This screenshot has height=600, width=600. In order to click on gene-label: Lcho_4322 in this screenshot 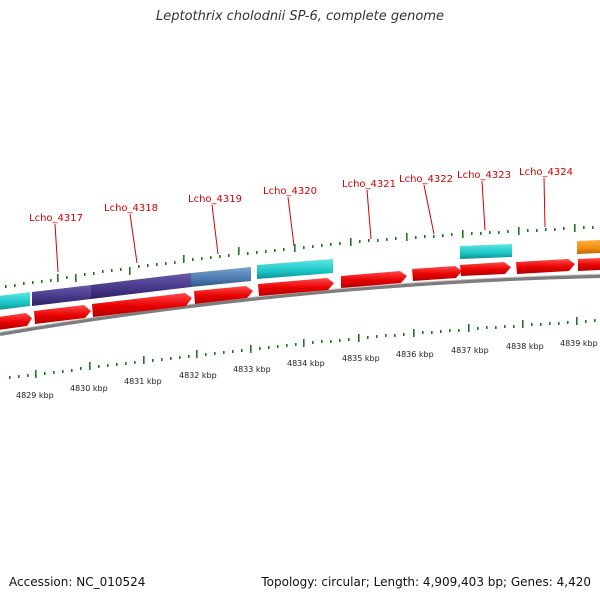, I will do `click(426, 179)`.